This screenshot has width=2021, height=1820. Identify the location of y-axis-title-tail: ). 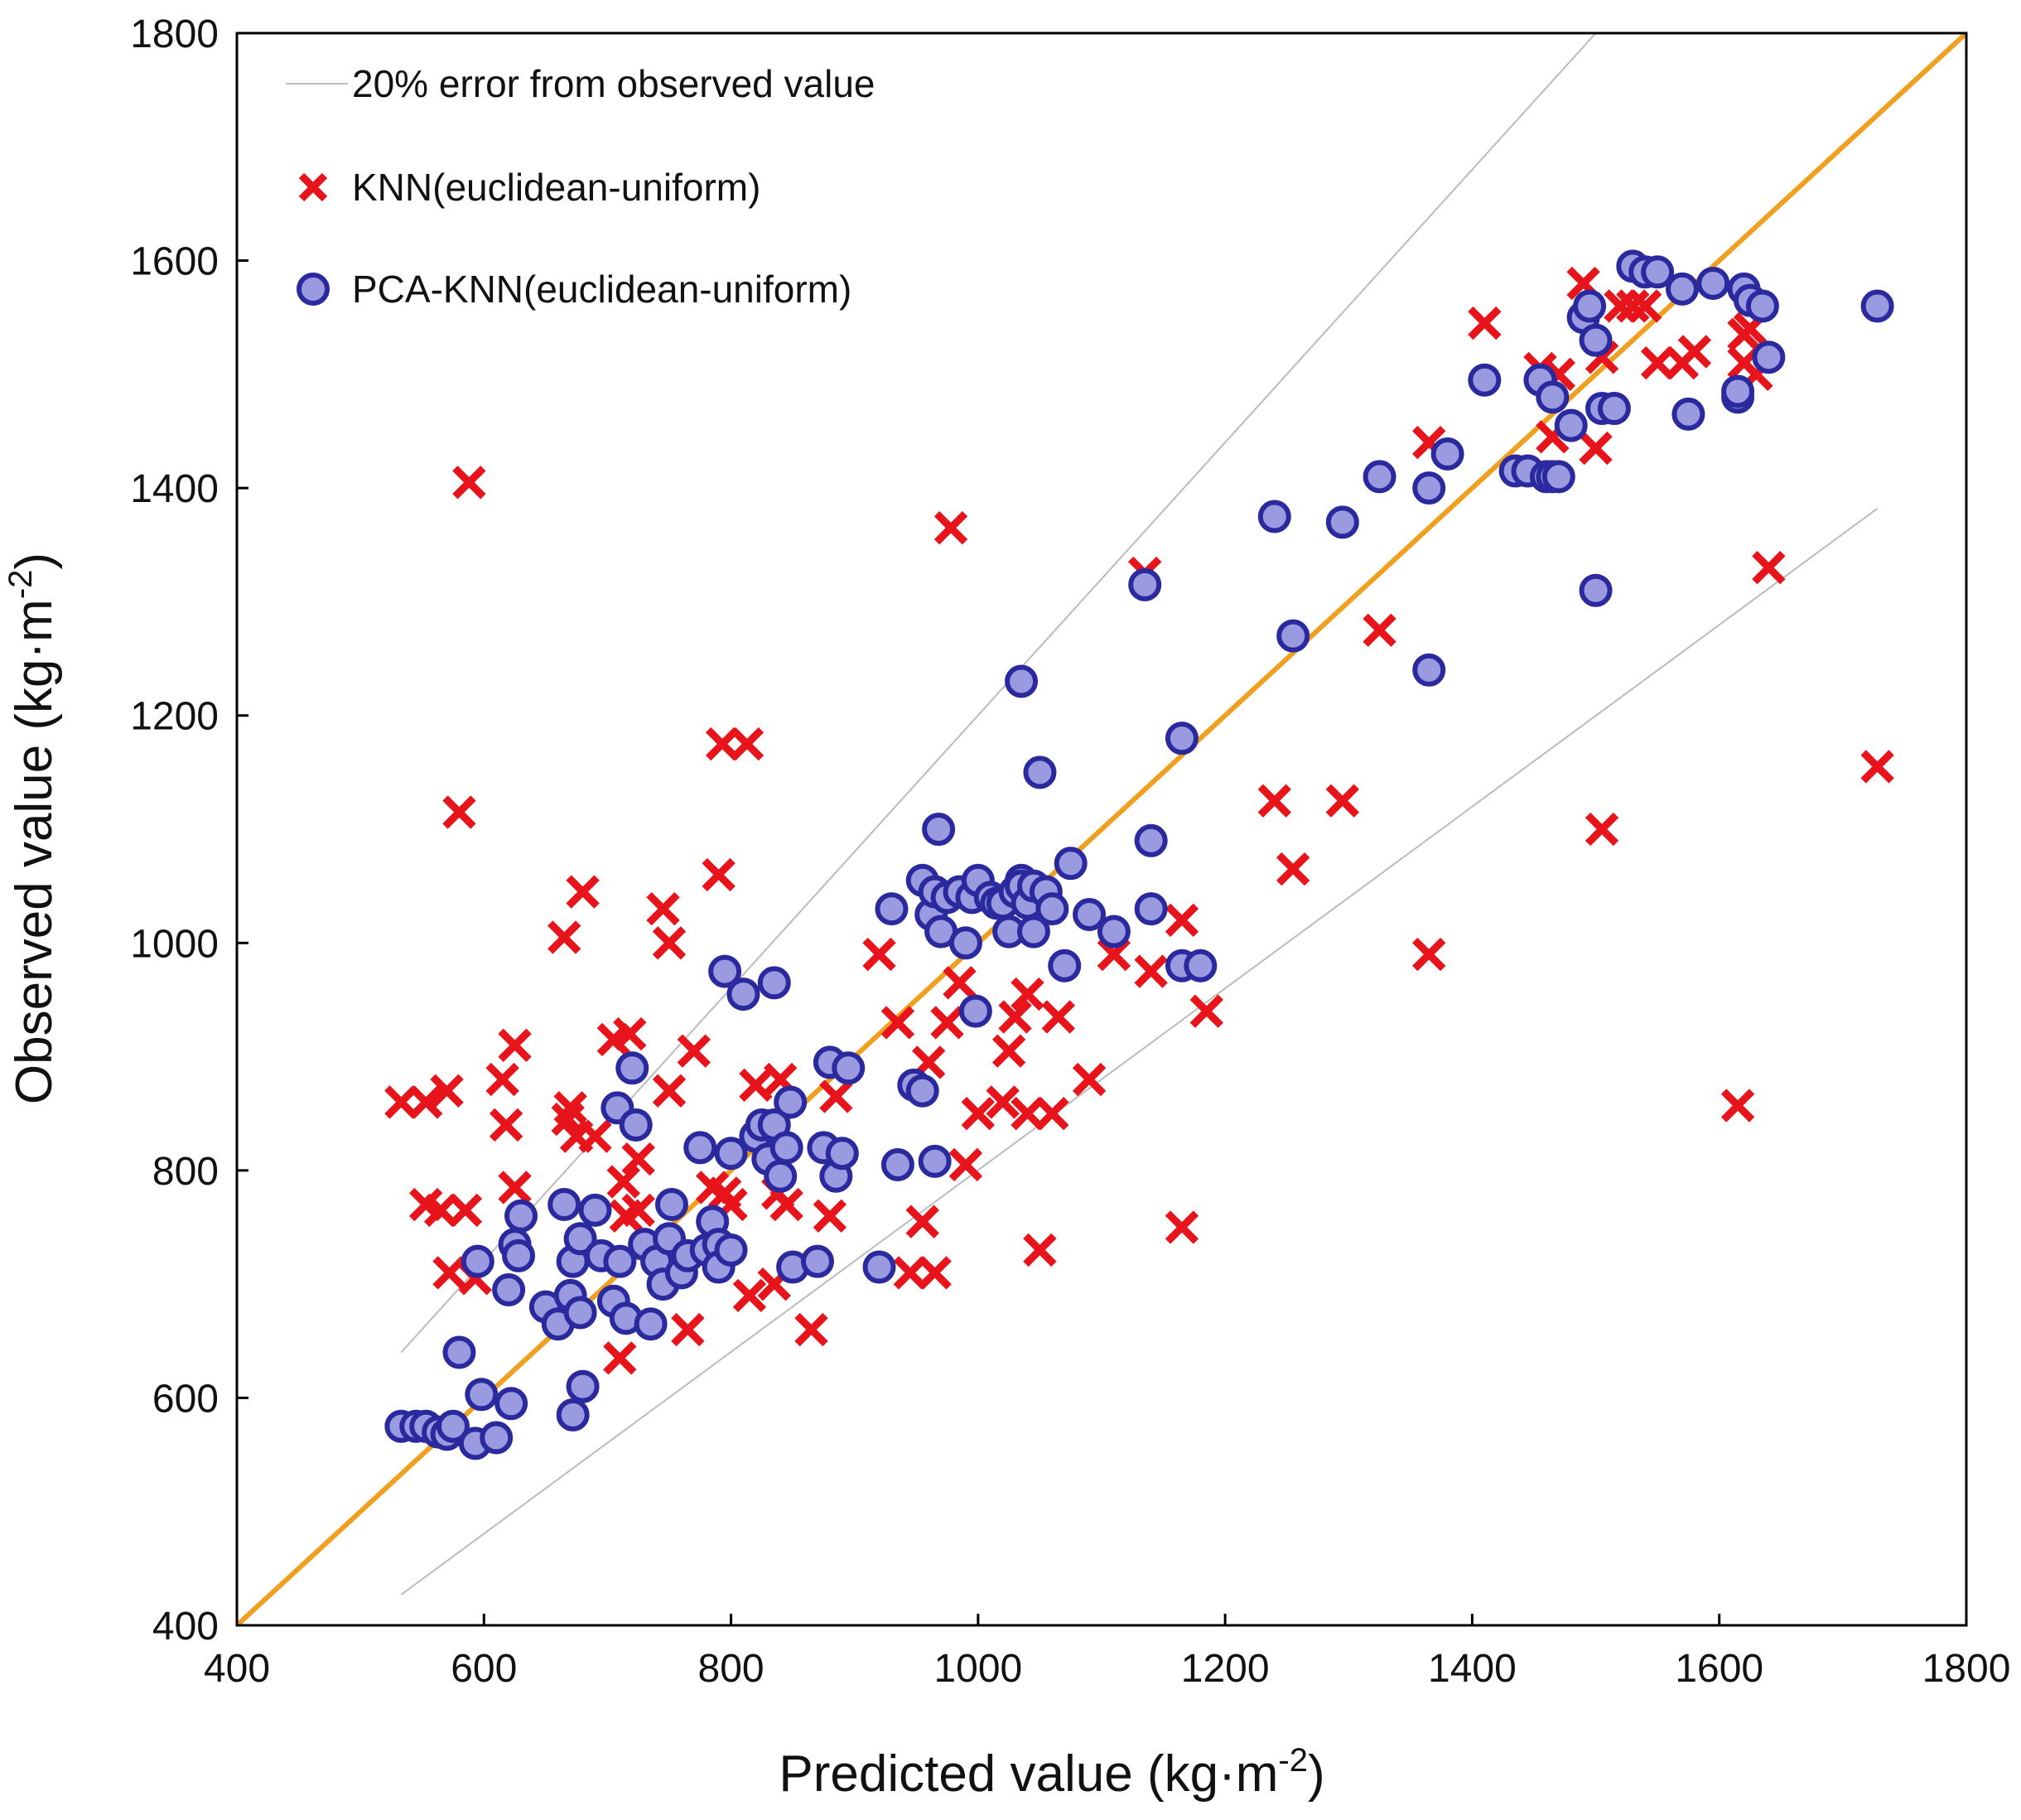
(34, 561).